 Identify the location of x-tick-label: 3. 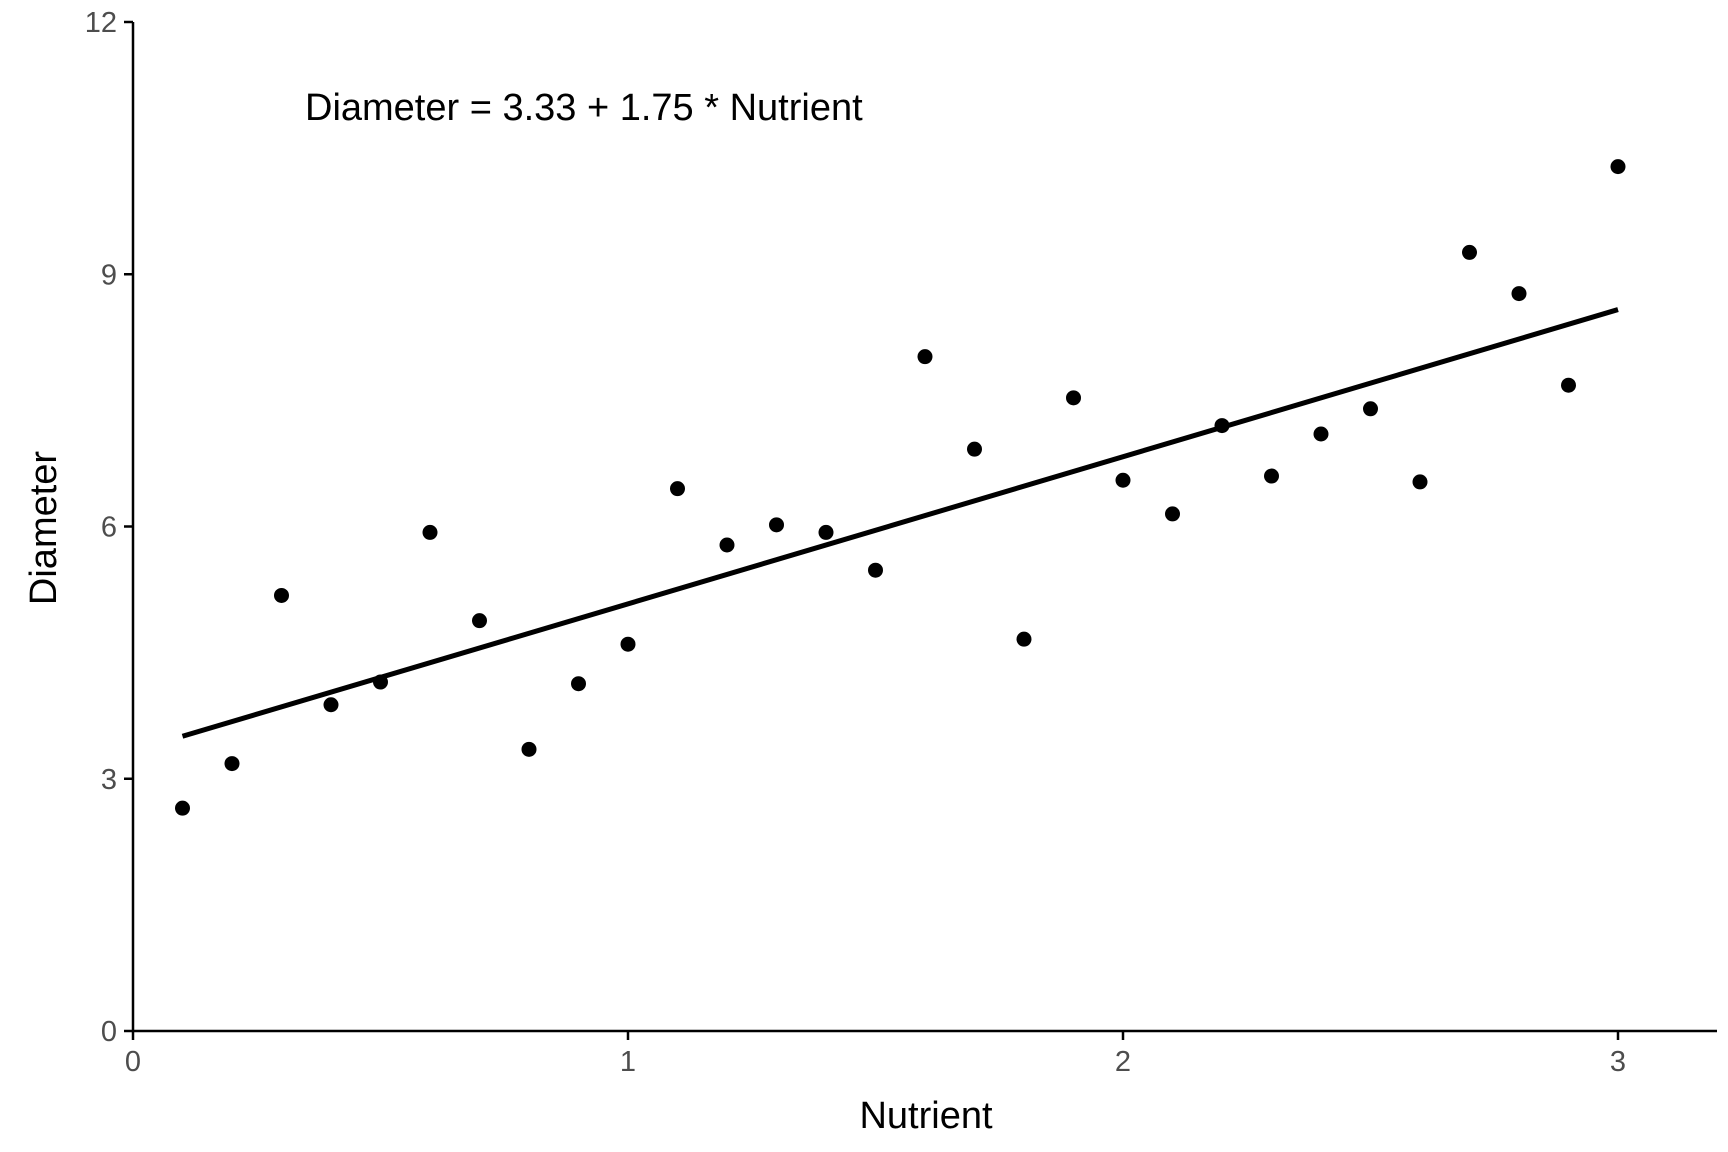
(1618, 1062).